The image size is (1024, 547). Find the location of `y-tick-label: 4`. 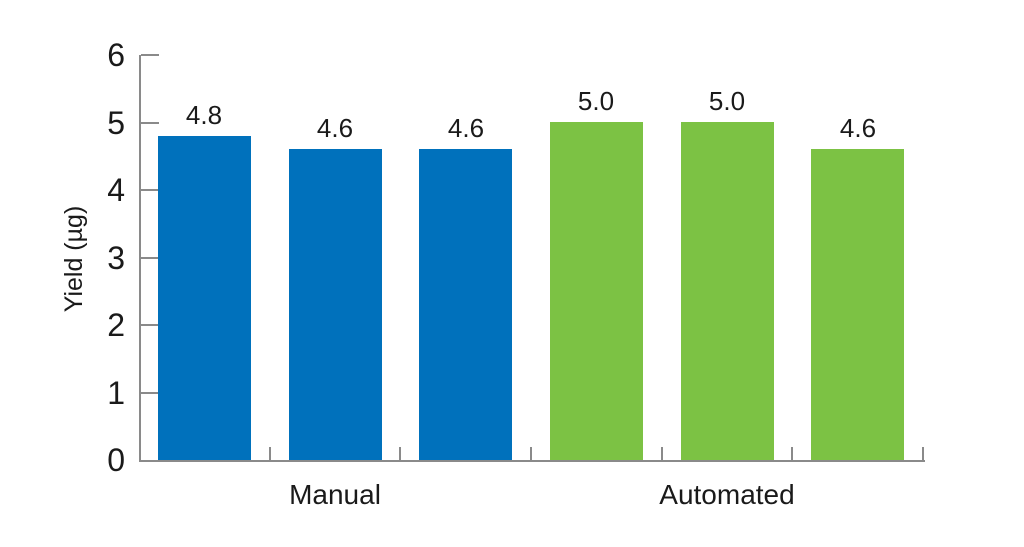

y-tick-label: 4 is located at coordinates (116, 190).